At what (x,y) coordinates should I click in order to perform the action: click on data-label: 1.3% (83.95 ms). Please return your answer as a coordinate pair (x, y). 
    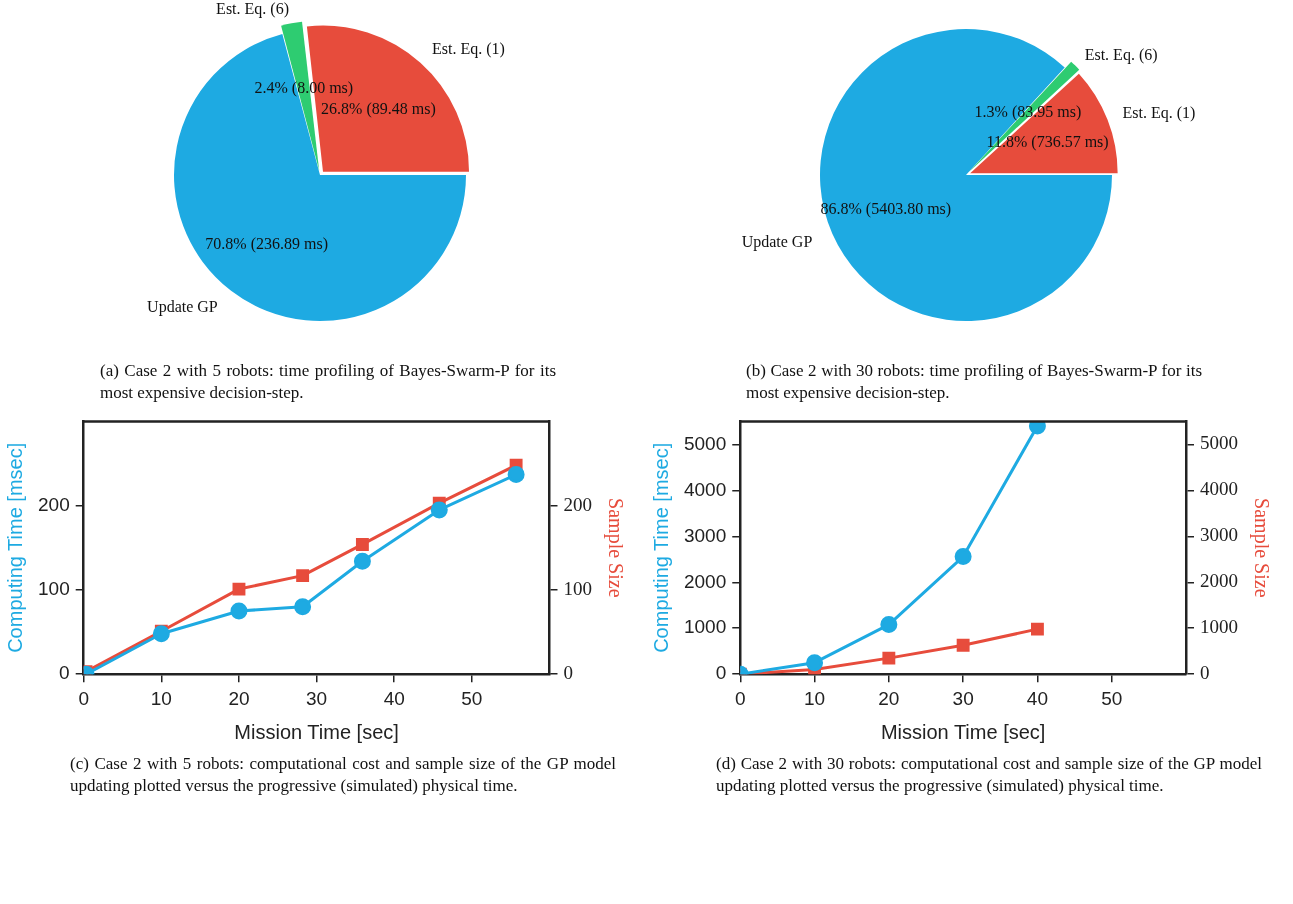
    Looking at the image, I should click on (1028, 112).